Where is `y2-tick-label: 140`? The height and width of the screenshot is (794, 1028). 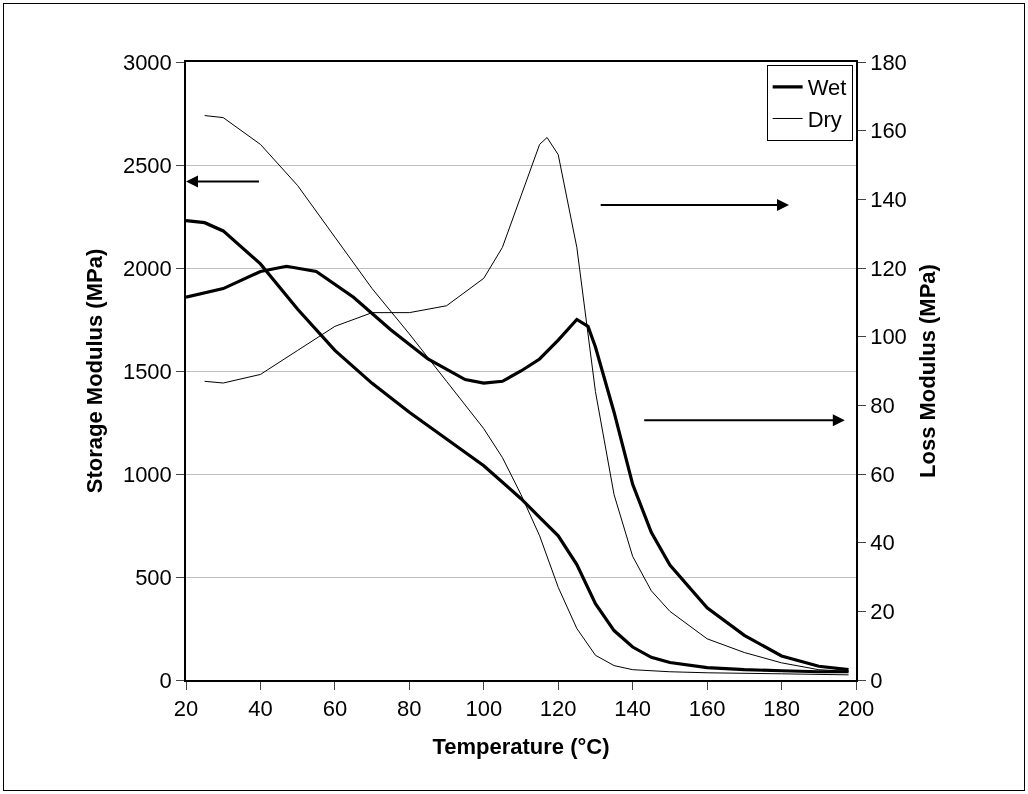 y2-tick-label: 140 is located at coordinates (888, 200).